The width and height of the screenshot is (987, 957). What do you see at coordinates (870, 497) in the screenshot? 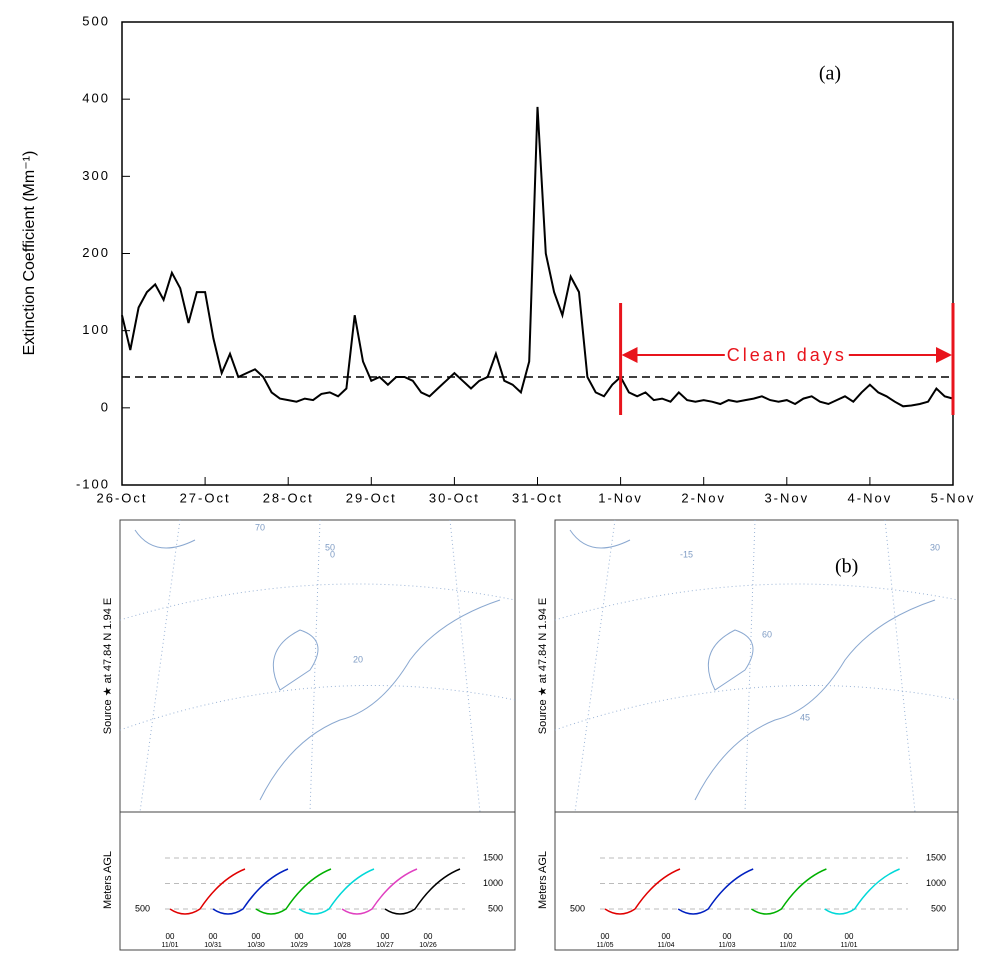
I see `x-tick-label: 4-Nov` at bounding box center [870, 497].